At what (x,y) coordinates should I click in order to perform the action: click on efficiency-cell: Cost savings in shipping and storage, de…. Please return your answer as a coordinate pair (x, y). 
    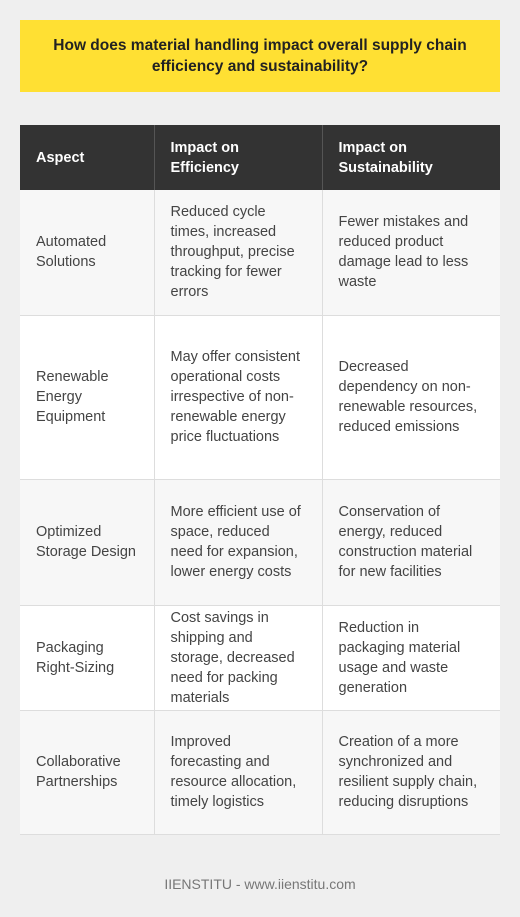
    Looking at the image, I should click on (238, 658).